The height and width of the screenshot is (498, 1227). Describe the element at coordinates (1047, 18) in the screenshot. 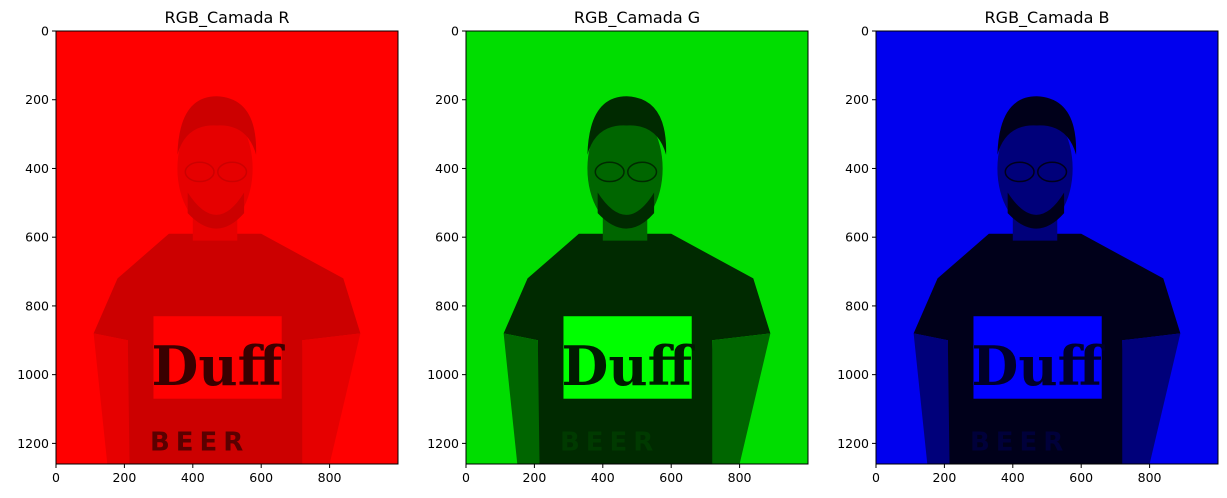

I see `chart-title: RGB_Camada B` at that location.